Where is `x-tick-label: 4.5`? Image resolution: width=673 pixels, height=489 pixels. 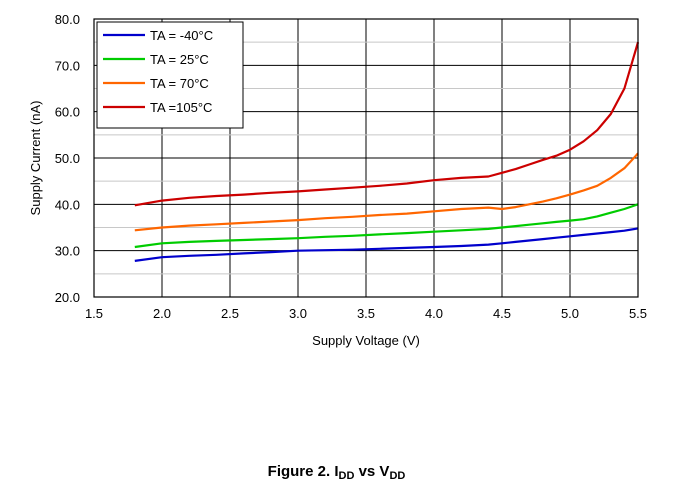 x-tick-label: 4.5 is located at coordinates (502, 313).